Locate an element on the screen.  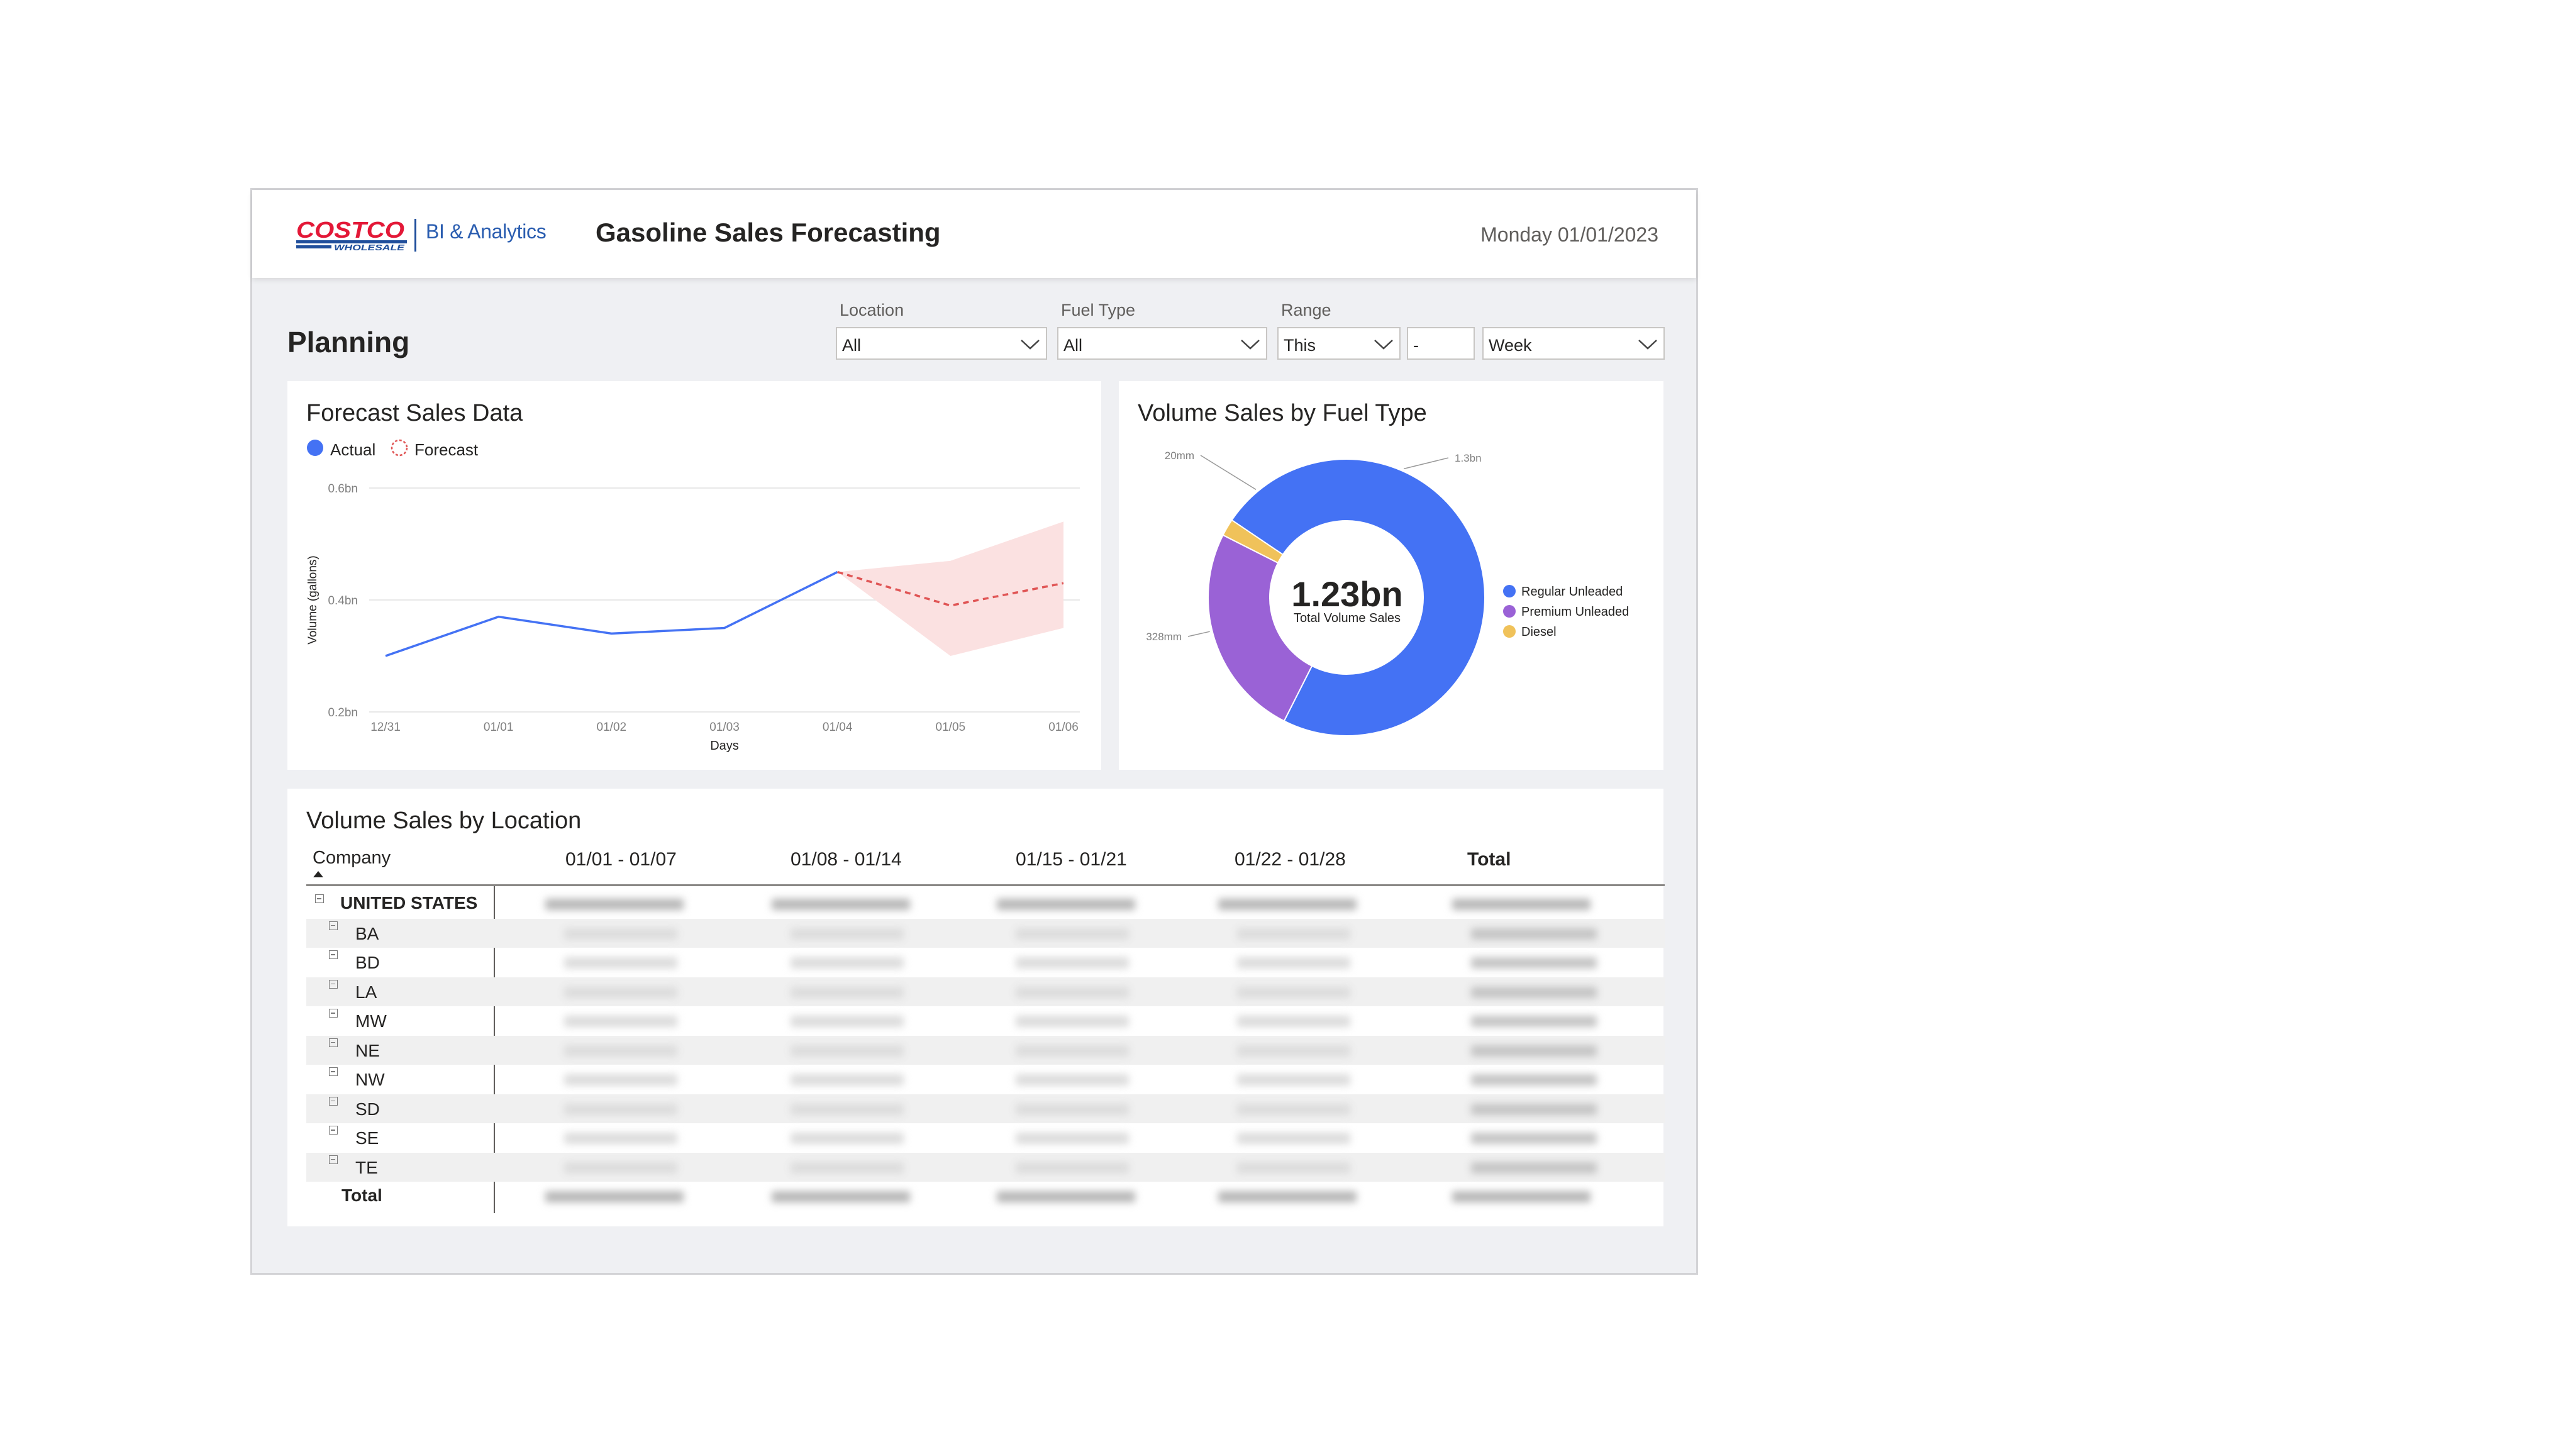
donut-center-label: Total Volume Sales is located at coordinates (1347, 618).